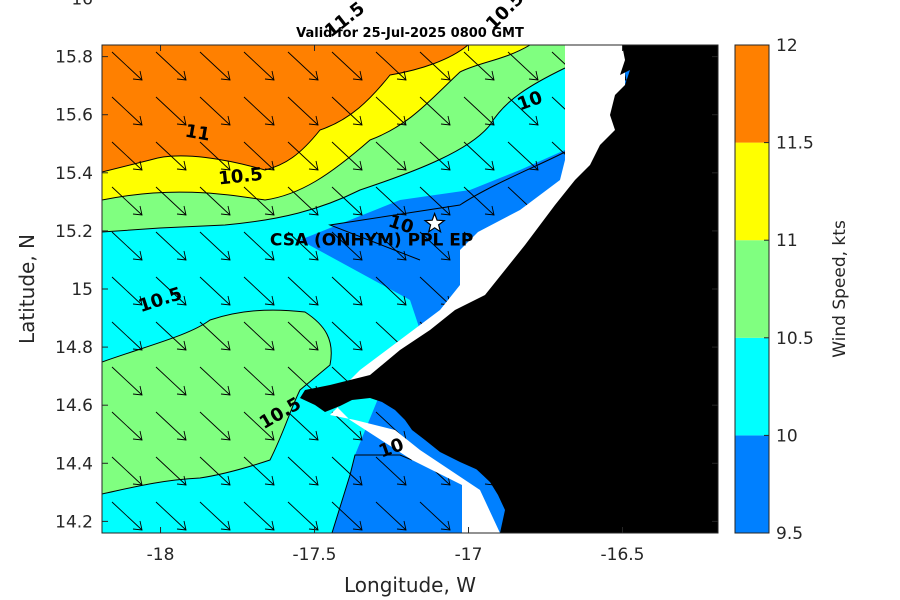 The width and height of the screenshot is (900, 600). What do you see at coordinates (434, 222) in the screenshot?
I see `site-star-icon` at bounding box center [434, 222].